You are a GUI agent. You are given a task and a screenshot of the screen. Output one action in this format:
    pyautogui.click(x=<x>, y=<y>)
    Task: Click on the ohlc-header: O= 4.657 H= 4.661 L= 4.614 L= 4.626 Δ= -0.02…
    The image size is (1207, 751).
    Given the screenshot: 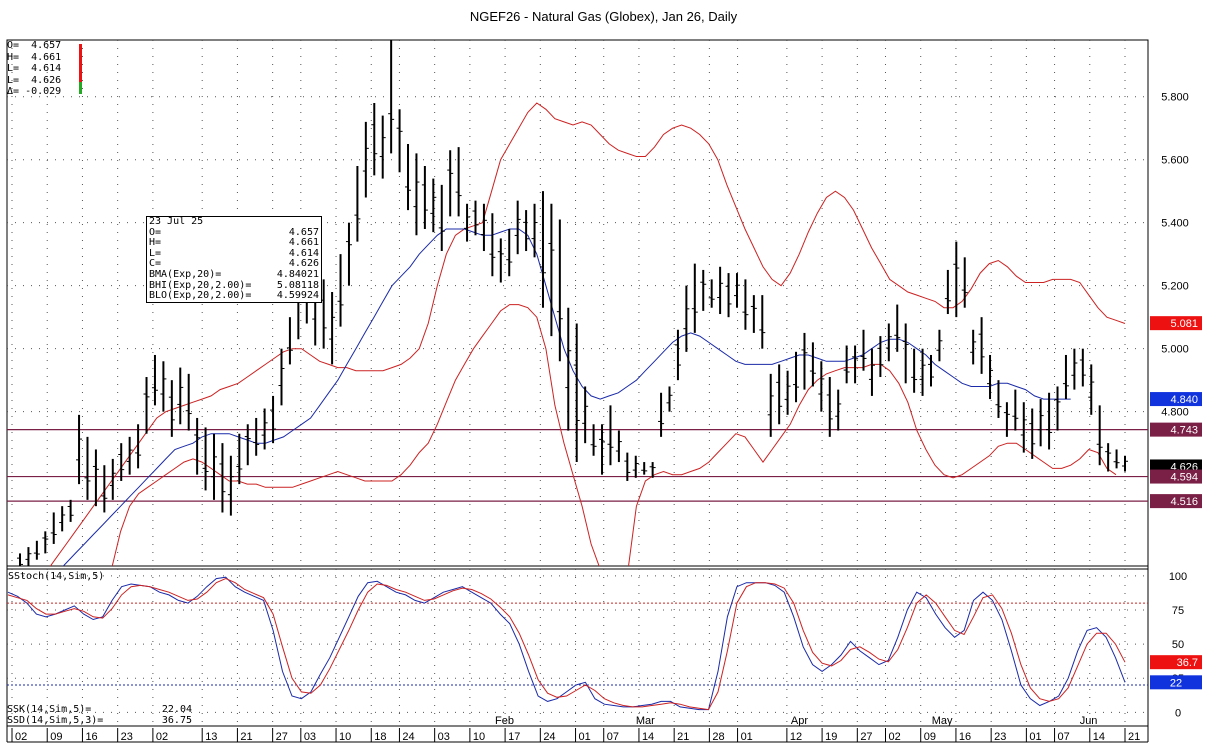 What is the action you would take?
    pyautogui.click(x=34, y=69)
    